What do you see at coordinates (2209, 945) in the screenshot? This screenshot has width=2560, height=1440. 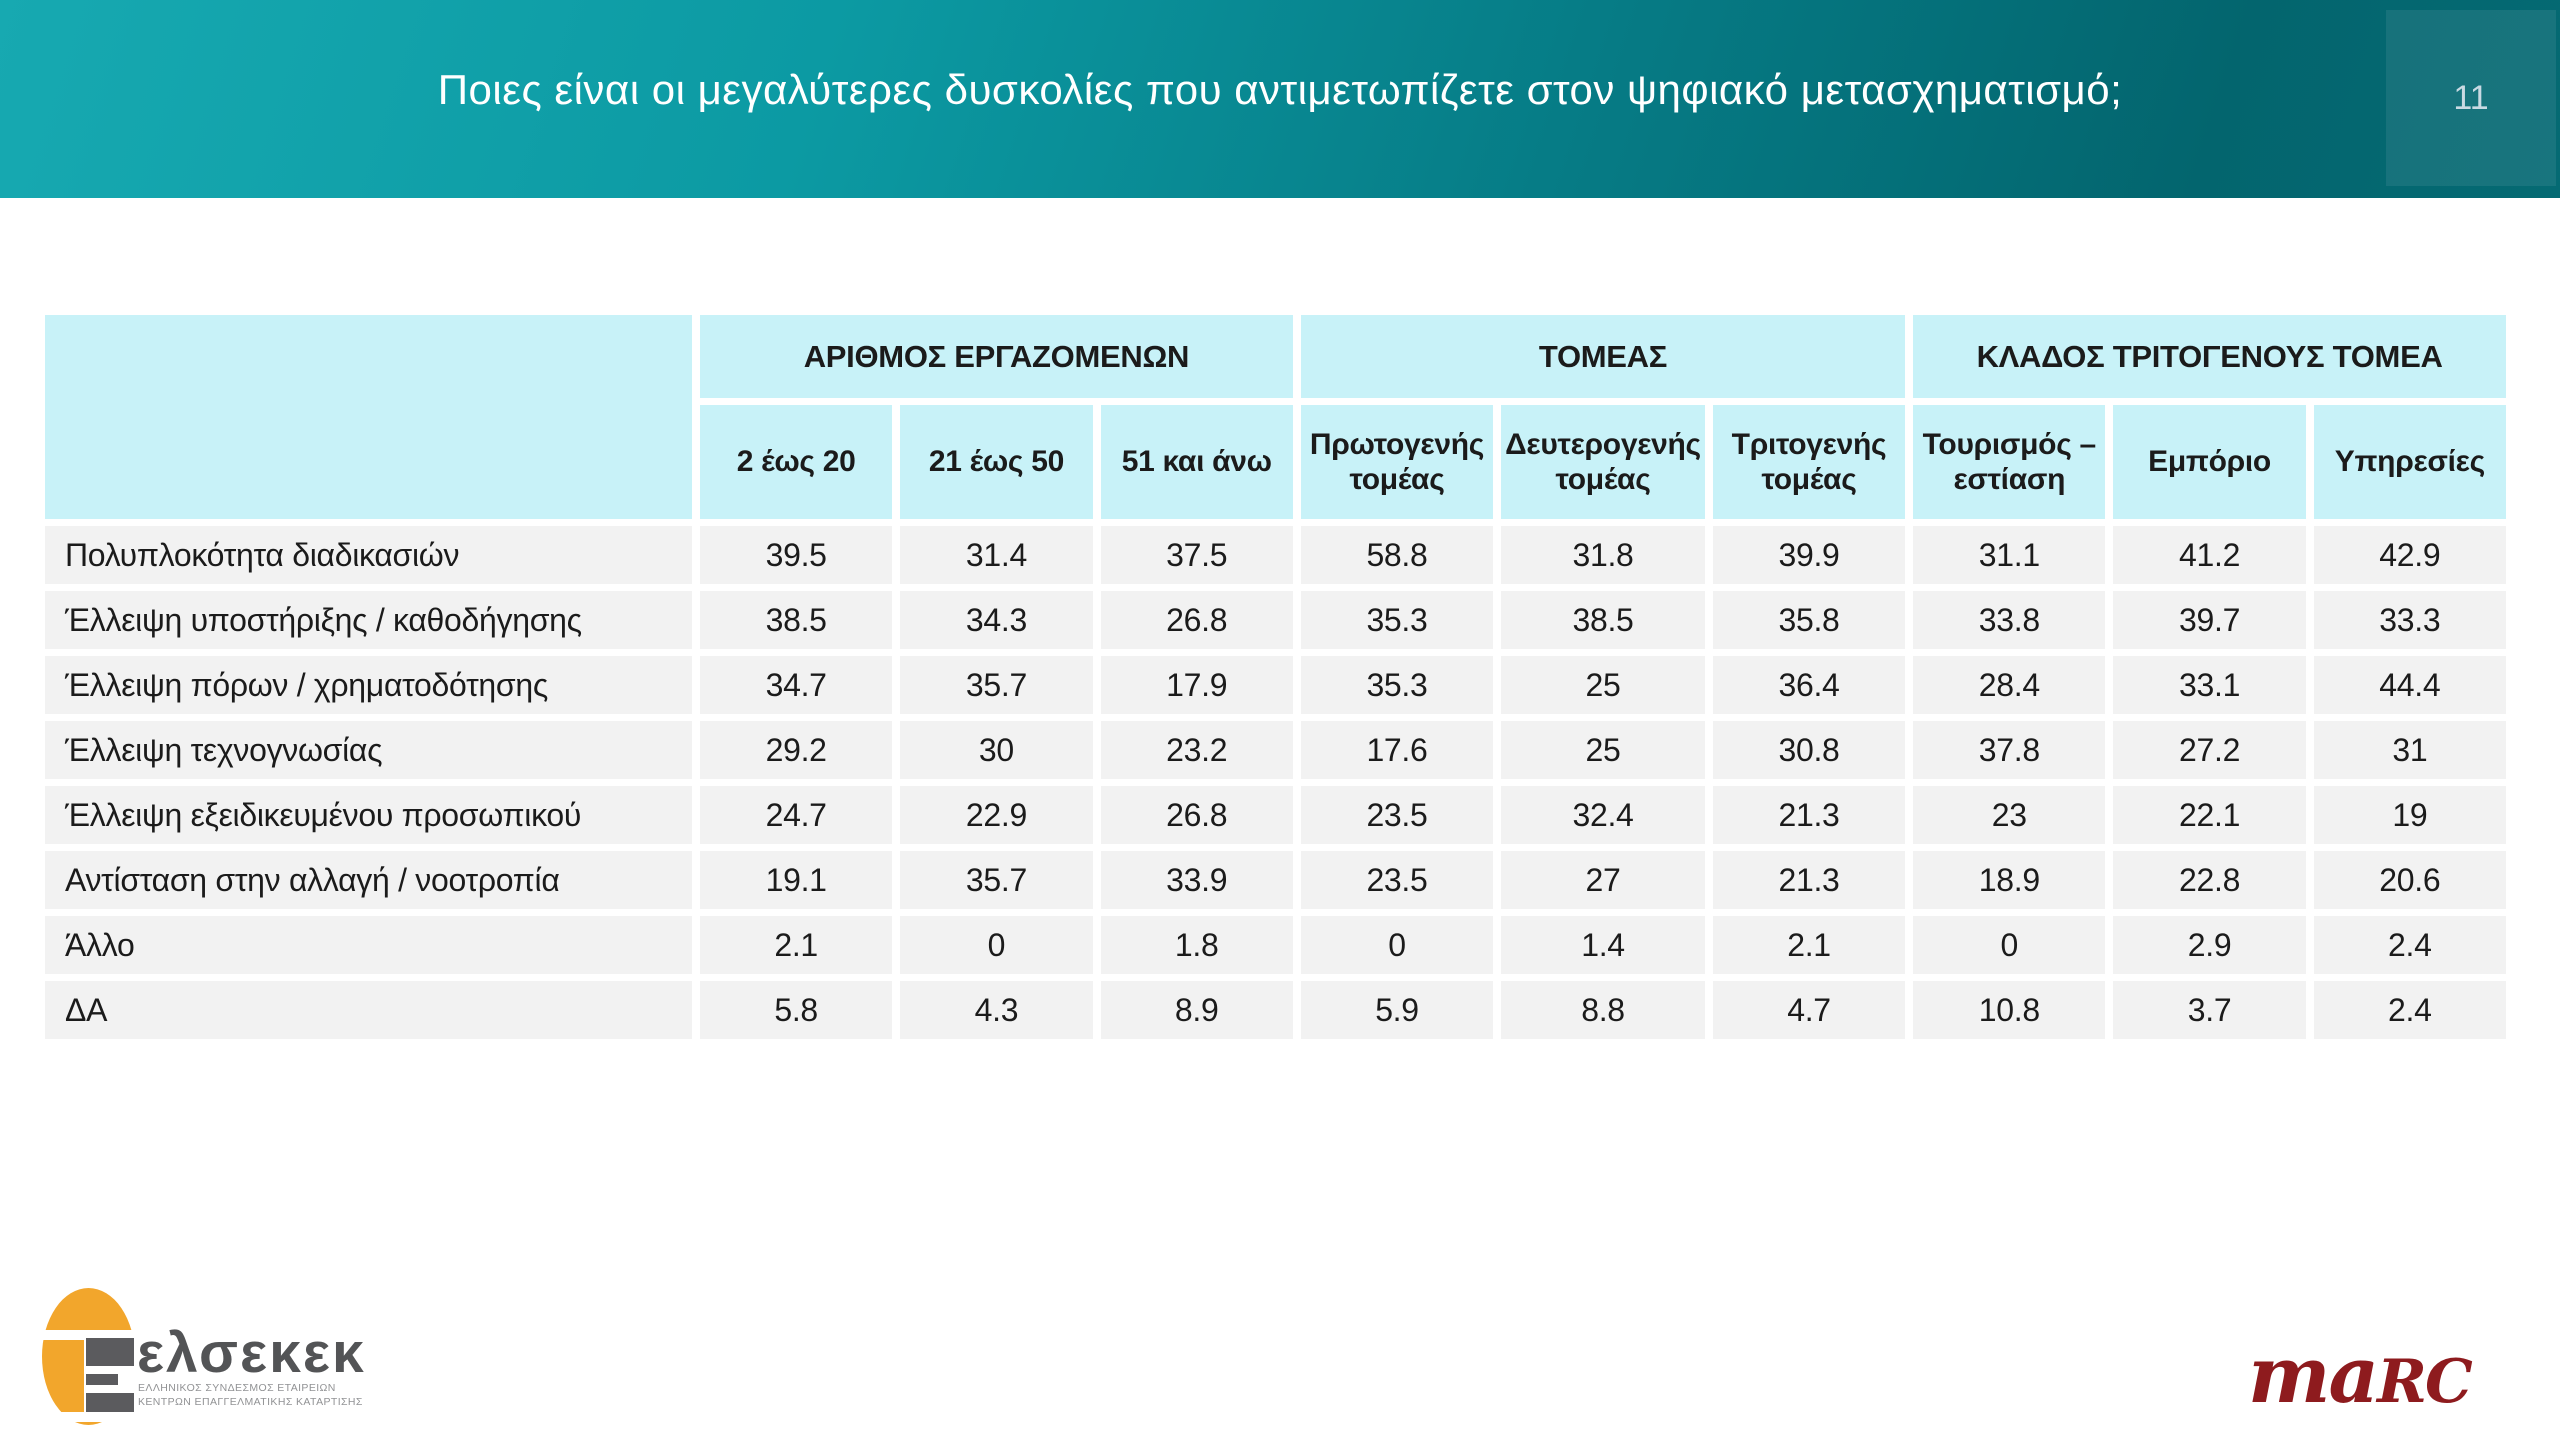 I see `value-cell: 2.9` at bounding box center [2209, 945].